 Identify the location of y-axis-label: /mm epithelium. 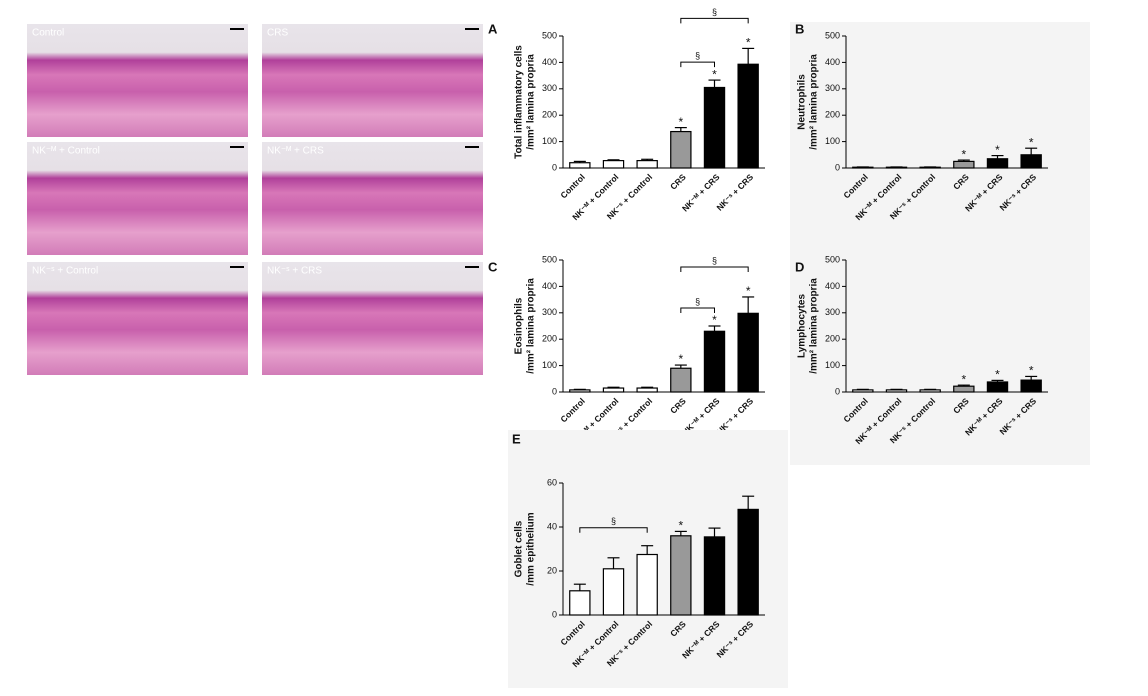
(531, 548).